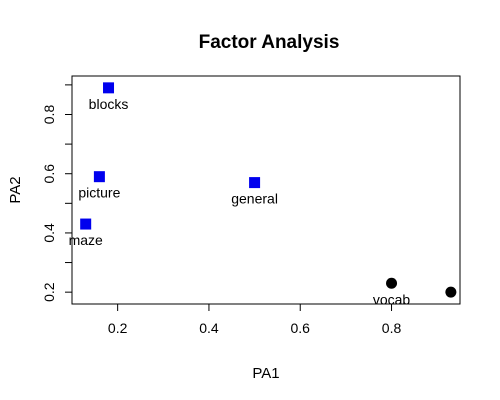 This screenshot has height=400, width=500. What do you see at coordinates (301, 328) in the screenshot?
I see `x-tick-label: 0.6` at bounding box center [301, 328].